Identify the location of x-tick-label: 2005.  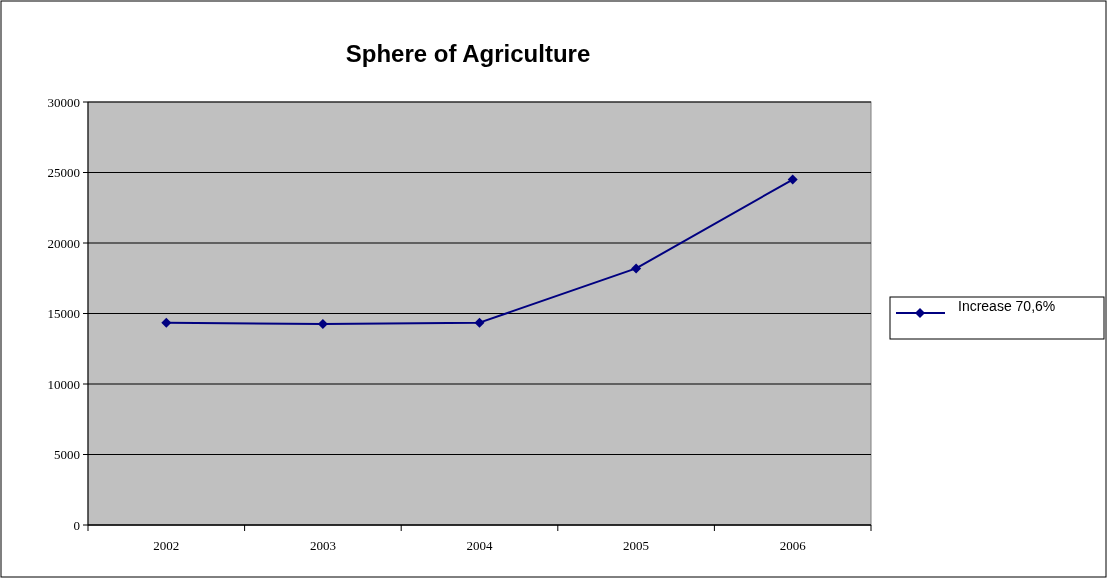
(636, 545).